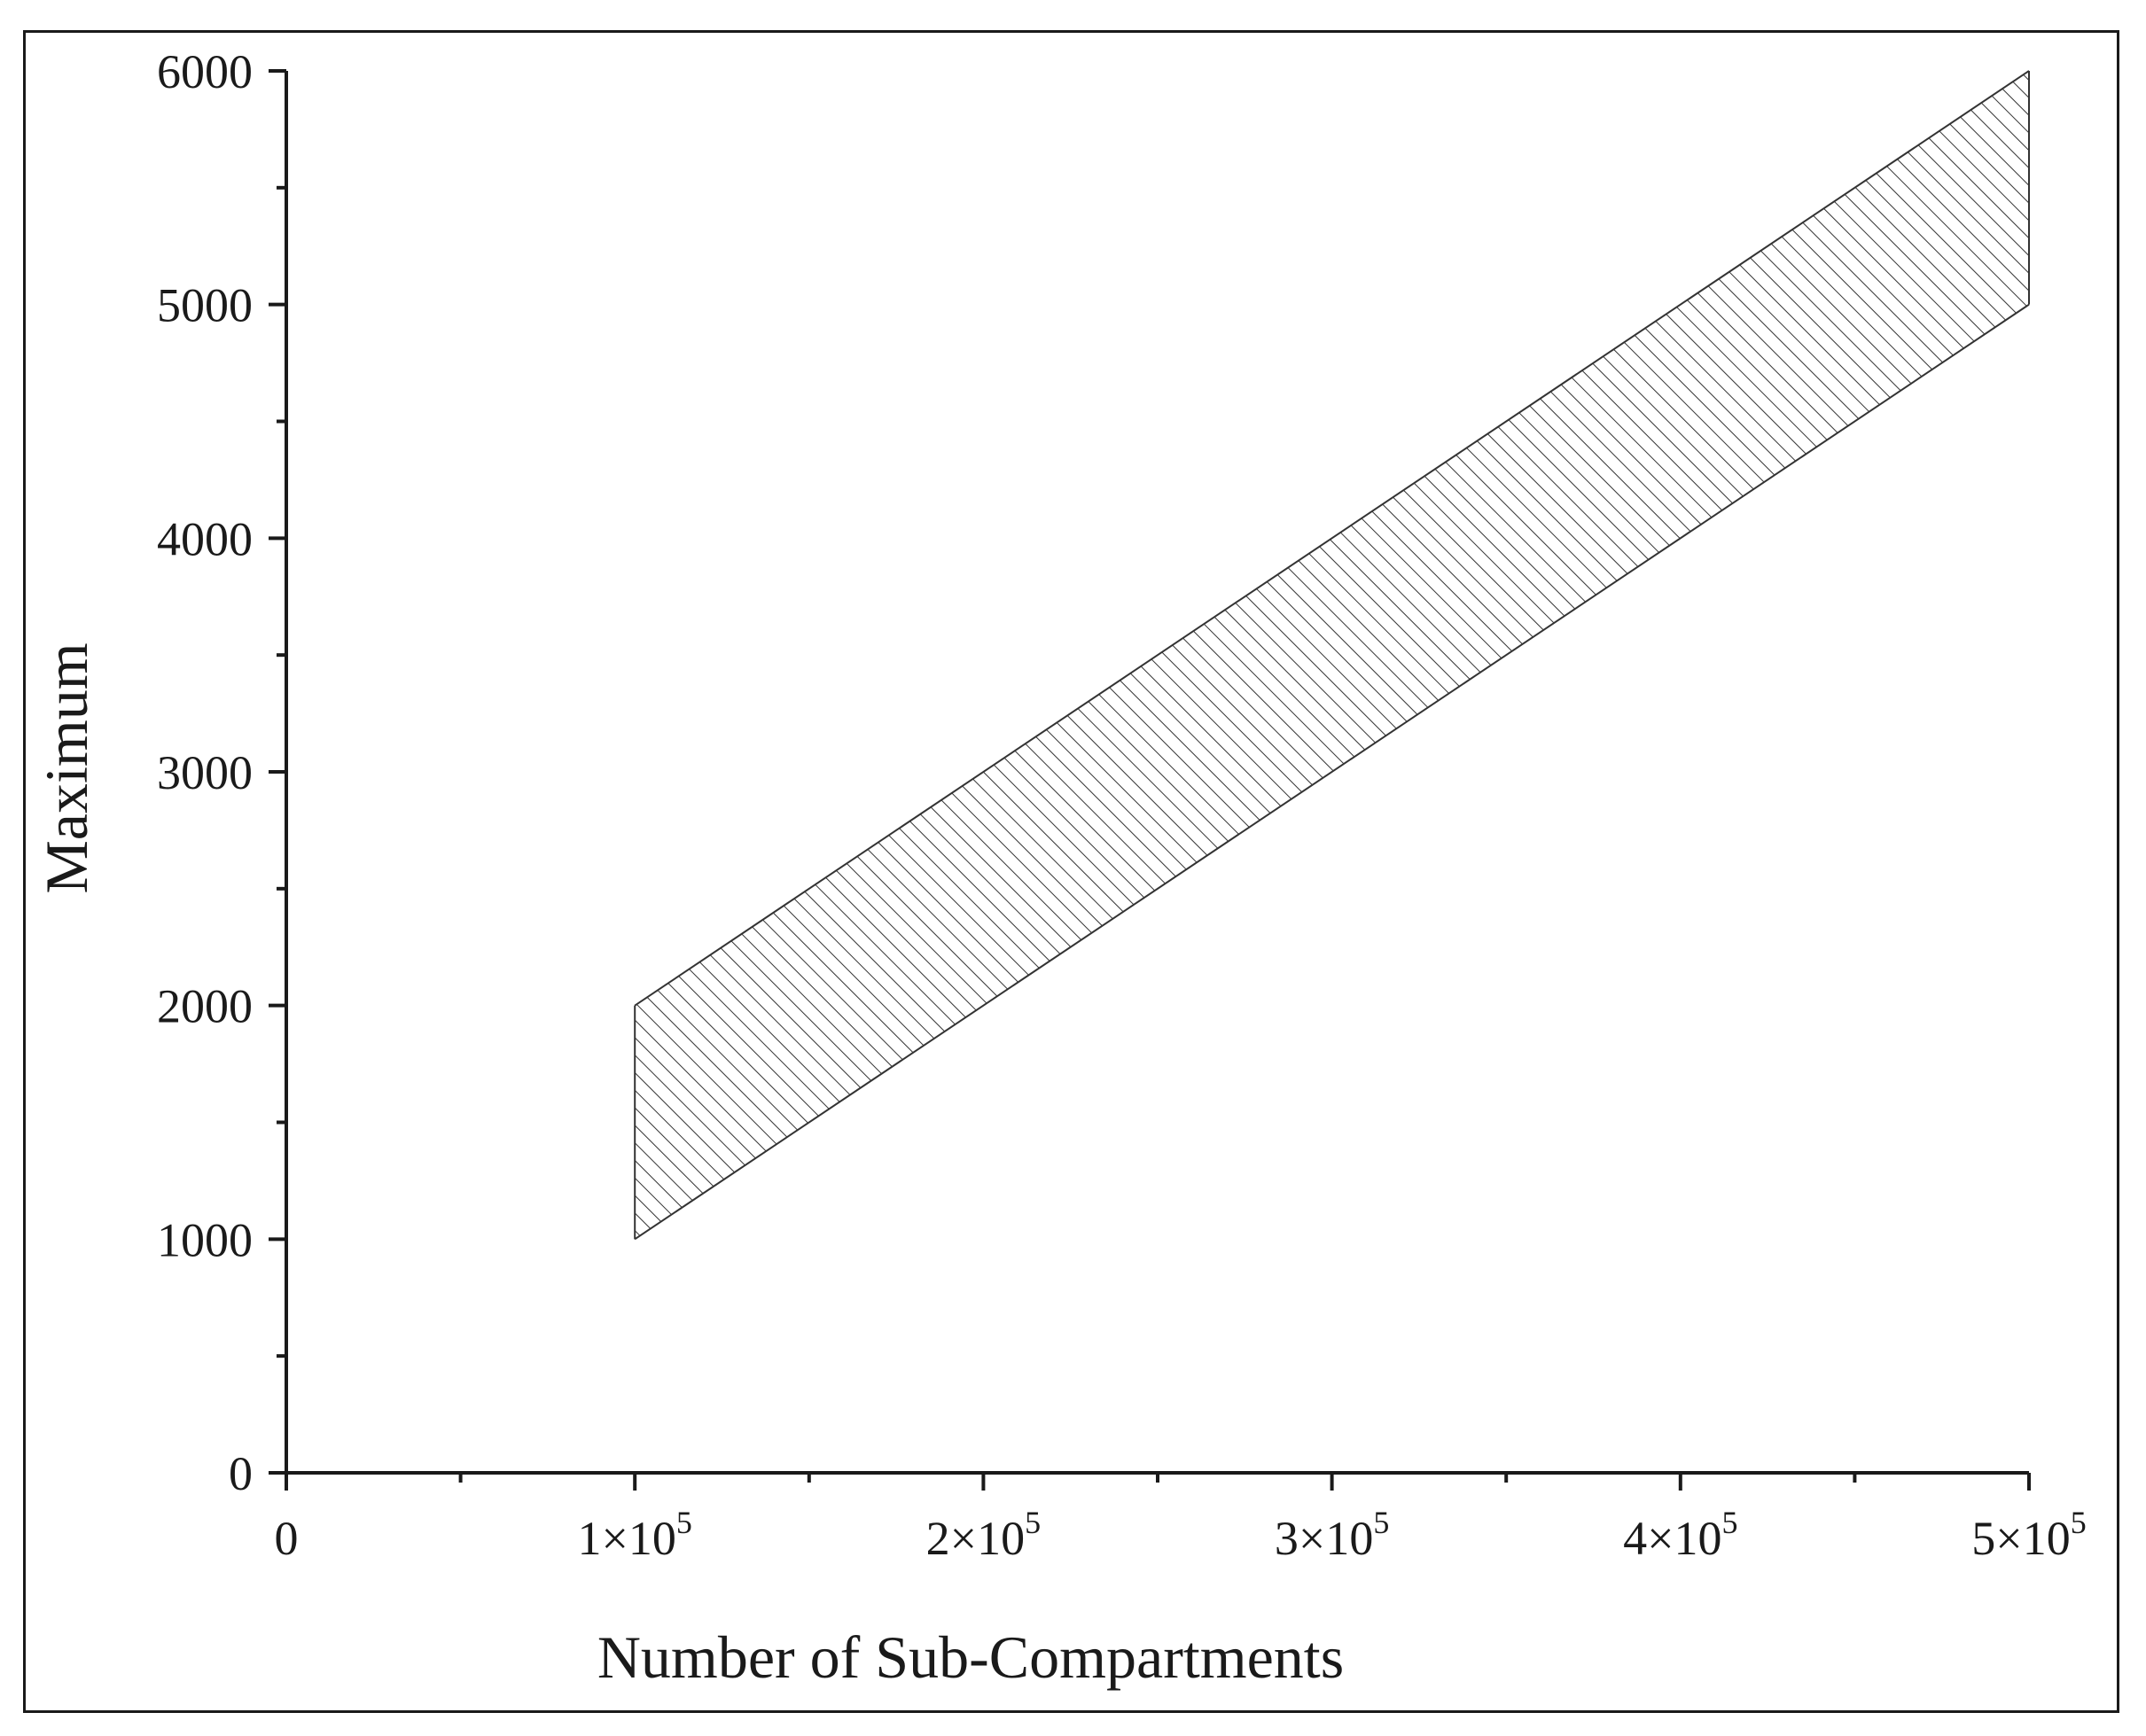 The image size is (2146, 1736). I want to click on x-axis-title: Number of Sub-Compartments, so click(970, 1657).